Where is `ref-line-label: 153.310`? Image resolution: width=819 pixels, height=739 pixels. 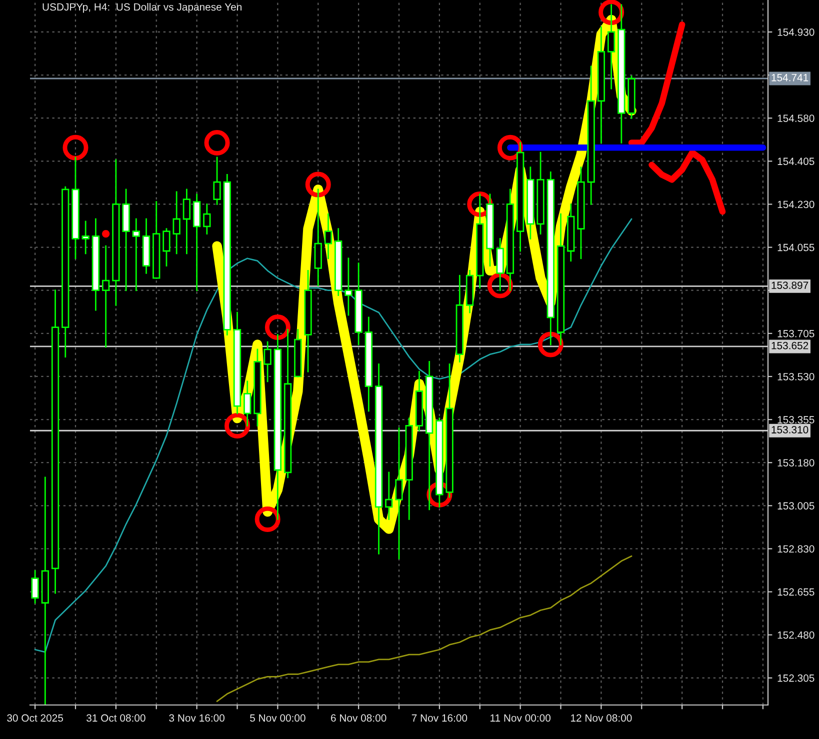 ref-line-label: 153.310 is located at coordinates (790, 430).